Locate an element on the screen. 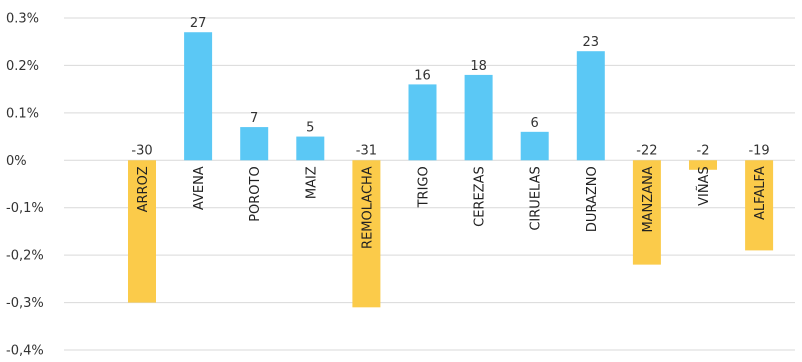 The width and height of the screenshot is (802, 362). y-tick-label: -0,4% is located at coordinates (25, 351).